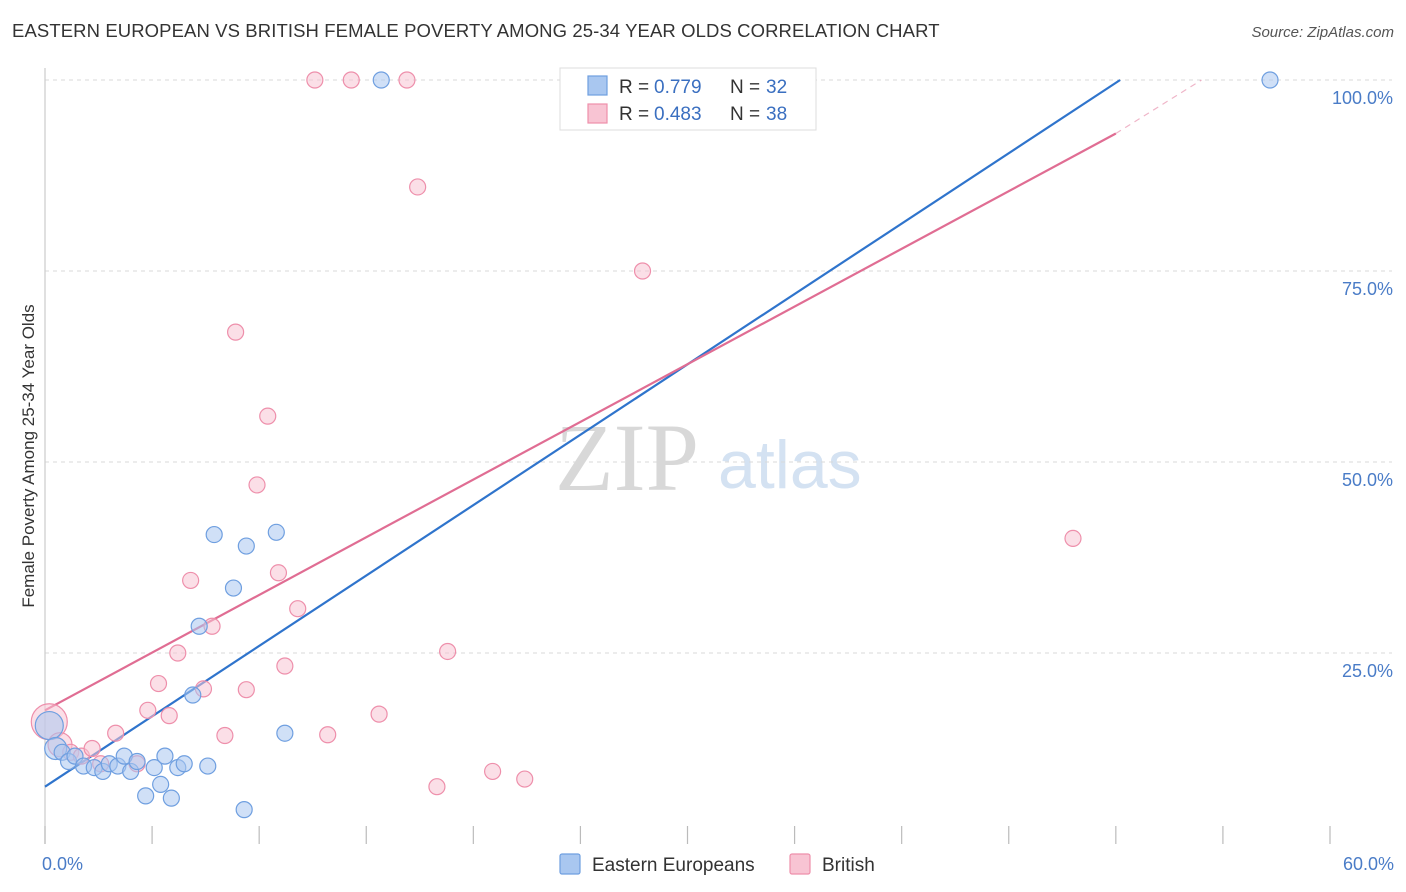 The image size is (1406, 892). What do you see at coordinates (800, 864) in the screenshot?
I see `bottom-legend-swatch-british` at bounding box center [800, 864].